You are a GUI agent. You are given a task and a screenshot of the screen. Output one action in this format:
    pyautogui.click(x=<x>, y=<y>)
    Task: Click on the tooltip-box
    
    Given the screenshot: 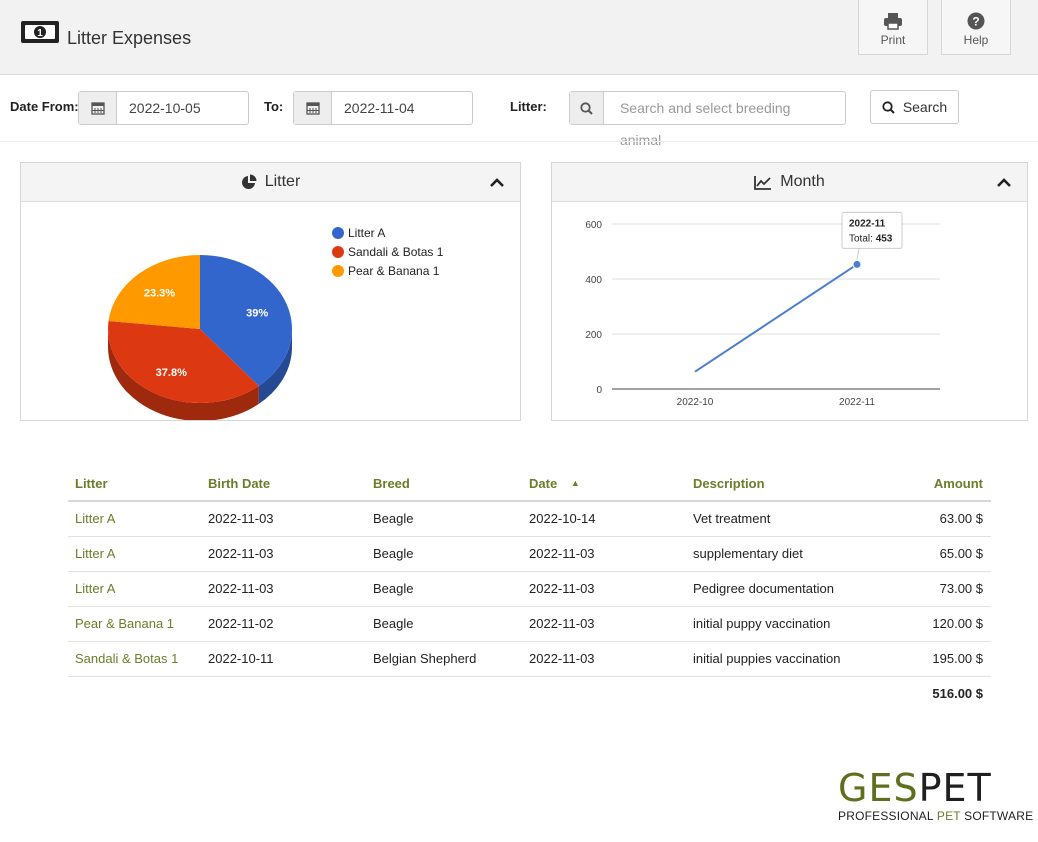 What is the action you would take?
    pyautogui.click(x=872, y=230)
    